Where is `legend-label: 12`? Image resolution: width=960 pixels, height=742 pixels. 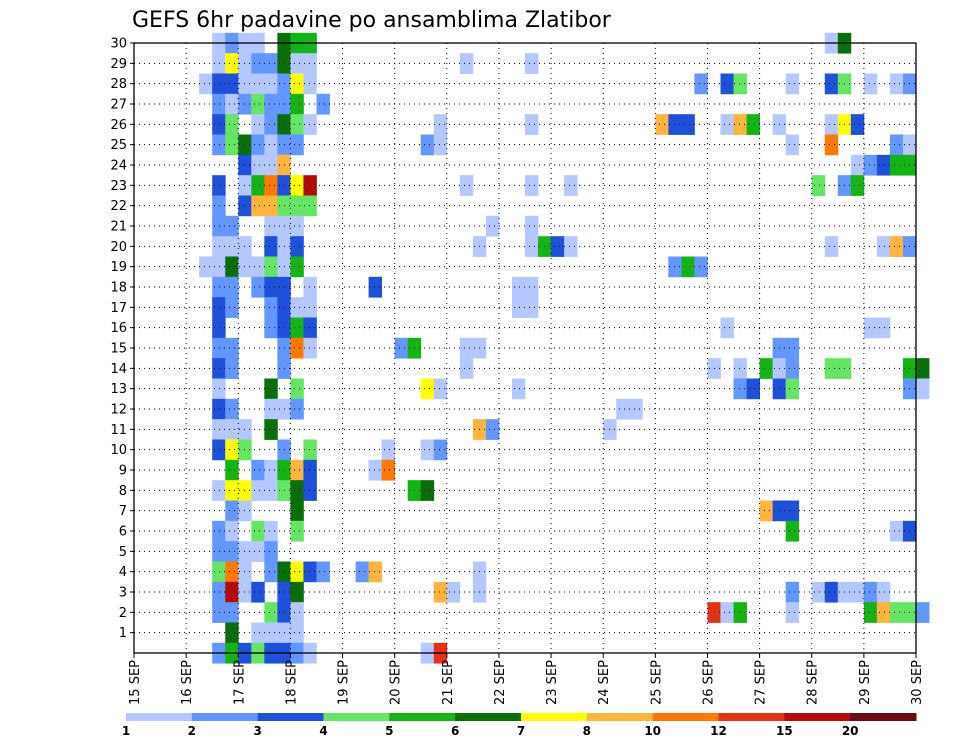
legend-label: 12 is located at coordinates (718, 731).